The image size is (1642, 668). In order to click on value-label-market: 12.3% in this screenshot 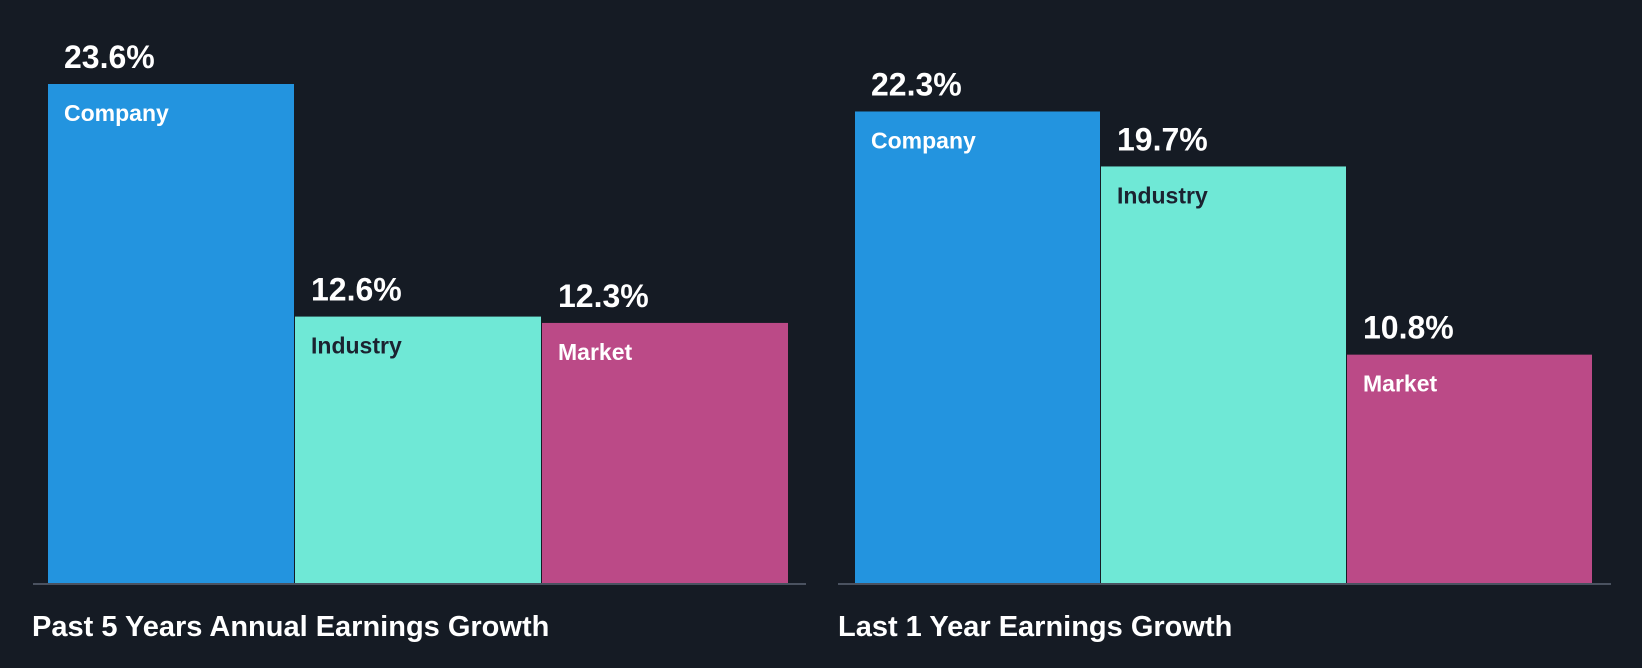, I will do `click(603, 296)`.